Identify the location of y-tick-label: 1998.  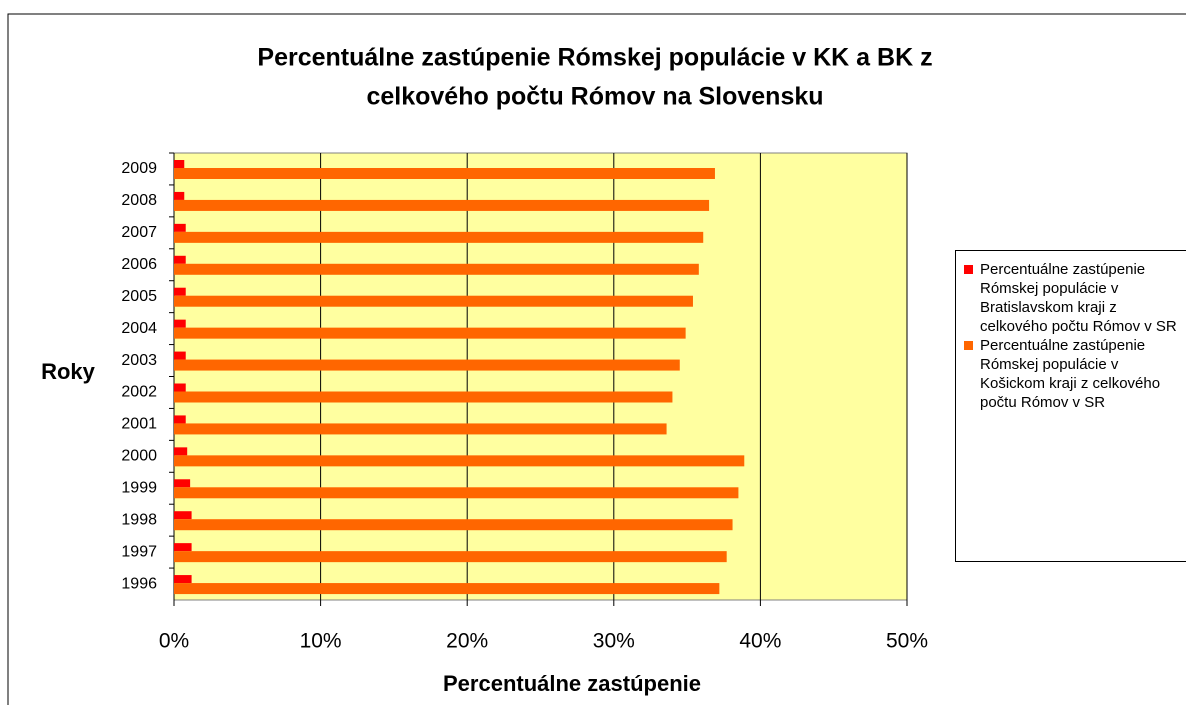
(139, 519).